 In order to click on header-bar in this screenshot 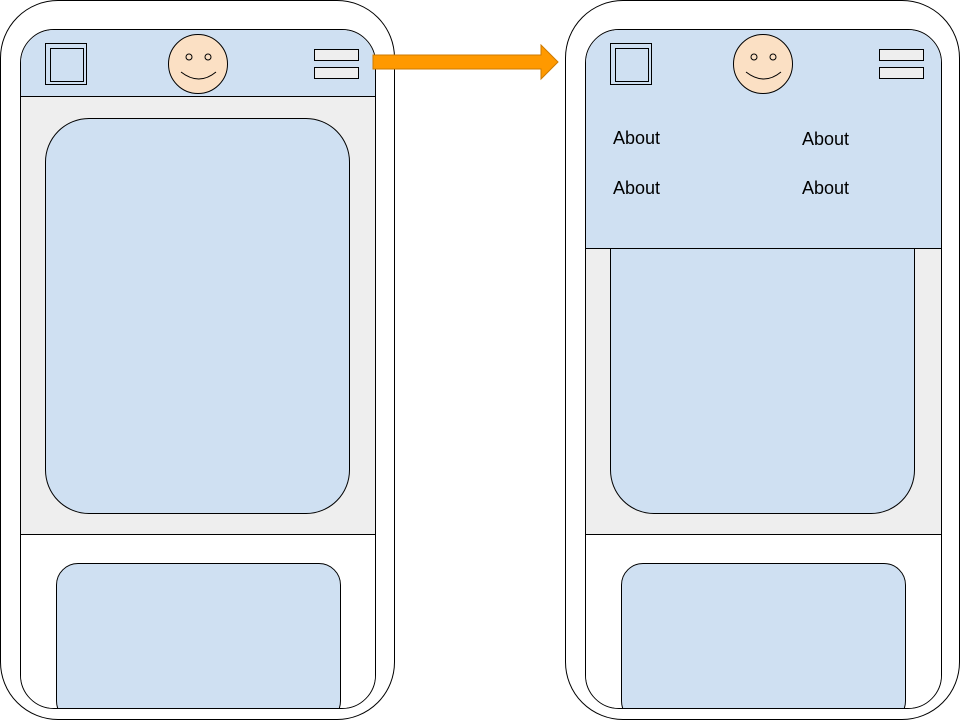, I will do `click(198, 63)`.